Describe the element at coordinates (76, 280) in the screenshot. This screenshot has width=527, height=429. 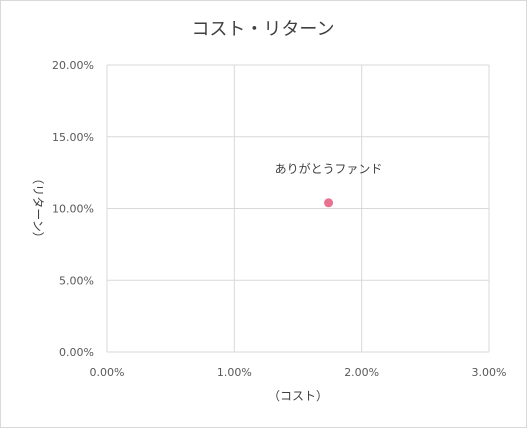
I see `y-tick-label: 5.00%` at that location.